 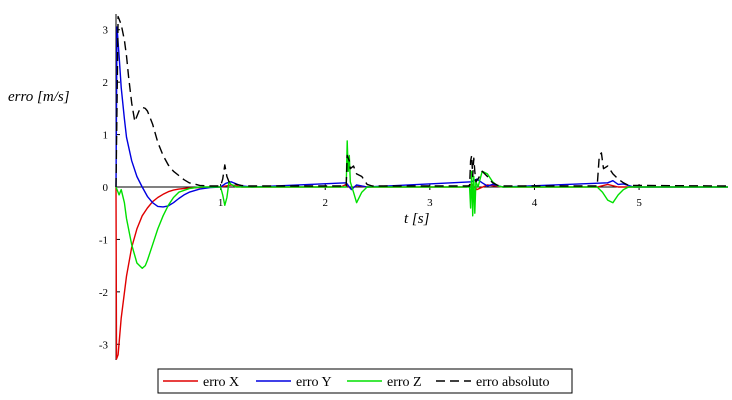 What do you see at coordinates (39, 97) in the screenshot?
I see `y-axis-label: erro [m/s]` at bounding box center [39, 97].